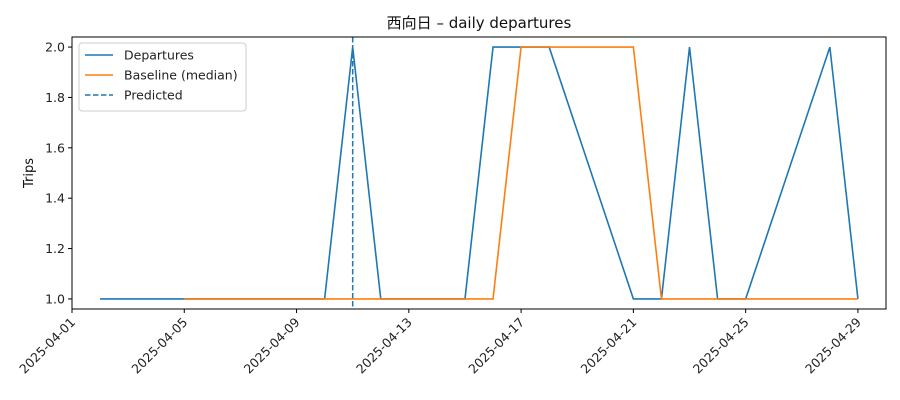  Describe the element at coordinates (479, 23) in the screenshot. I see `chart-title: 西向日 – daily departures` at that location.